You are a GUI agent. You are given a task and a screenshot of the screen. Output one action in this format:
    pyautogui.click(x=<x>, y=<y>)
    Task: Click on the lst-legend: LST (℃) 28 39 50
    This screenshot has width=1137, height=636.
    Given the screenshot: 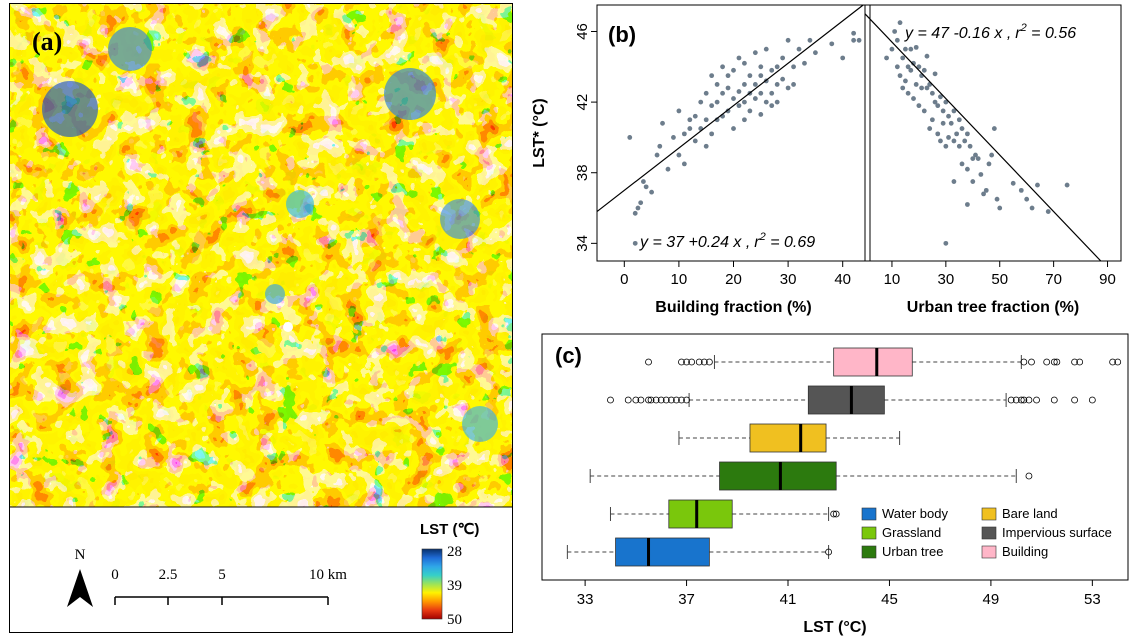 What is the action you would take?
    pyautogui.click(x=449, y=574)
    